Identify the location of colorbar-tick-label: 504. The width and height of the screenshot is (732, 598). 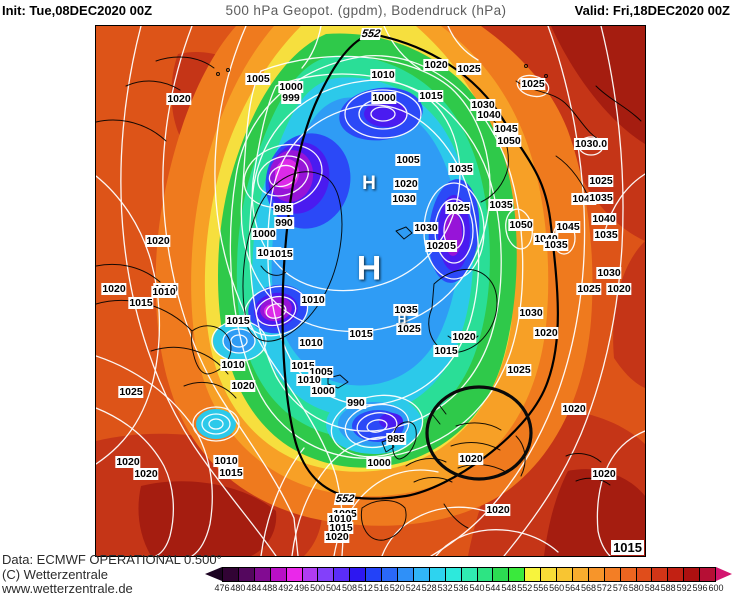
(334, 588).